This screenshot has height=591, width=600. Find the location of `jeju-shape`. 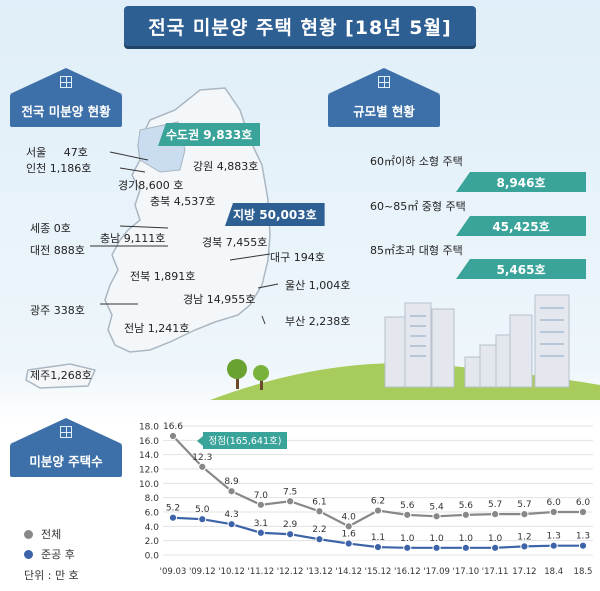

jeju-shape is located at coordinates (61, 376).